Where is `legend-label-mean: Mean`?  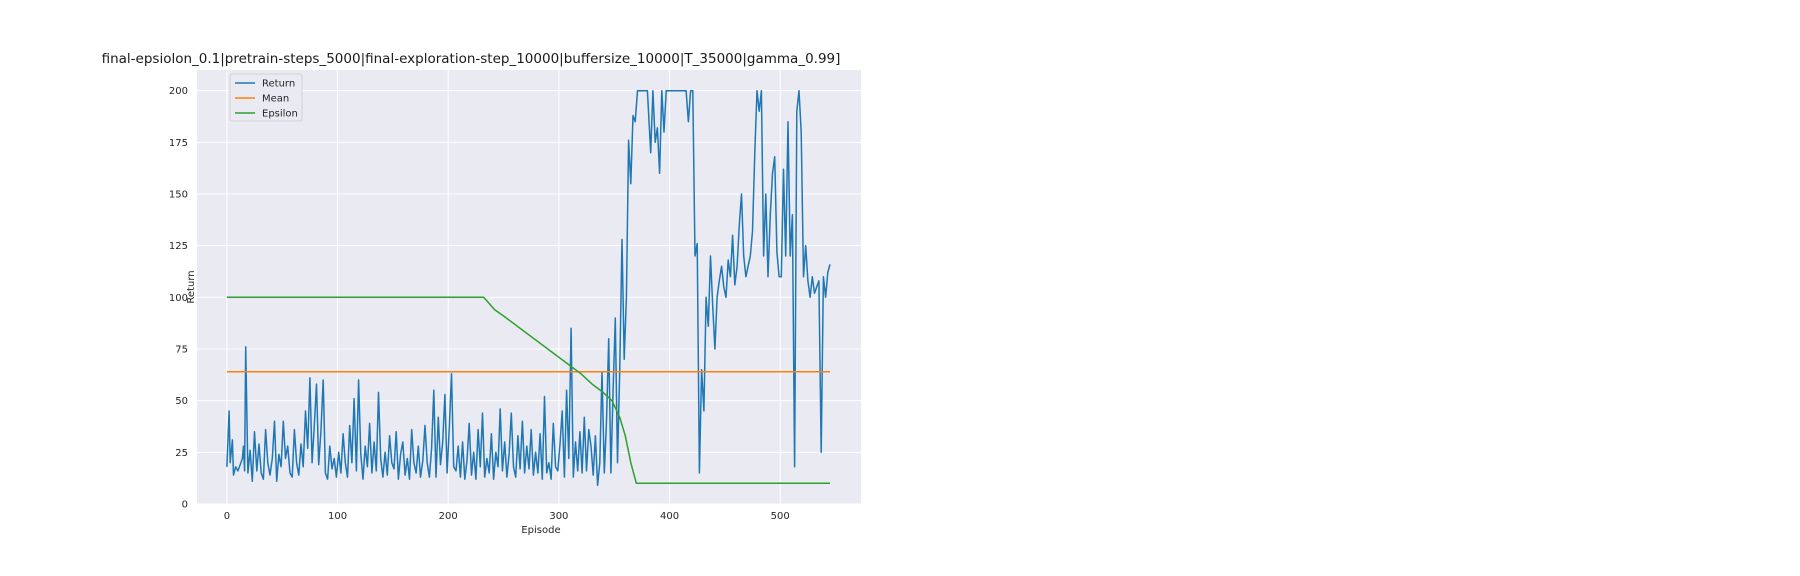
legend-label-mean: Mean is located at coordinates (275, 99).